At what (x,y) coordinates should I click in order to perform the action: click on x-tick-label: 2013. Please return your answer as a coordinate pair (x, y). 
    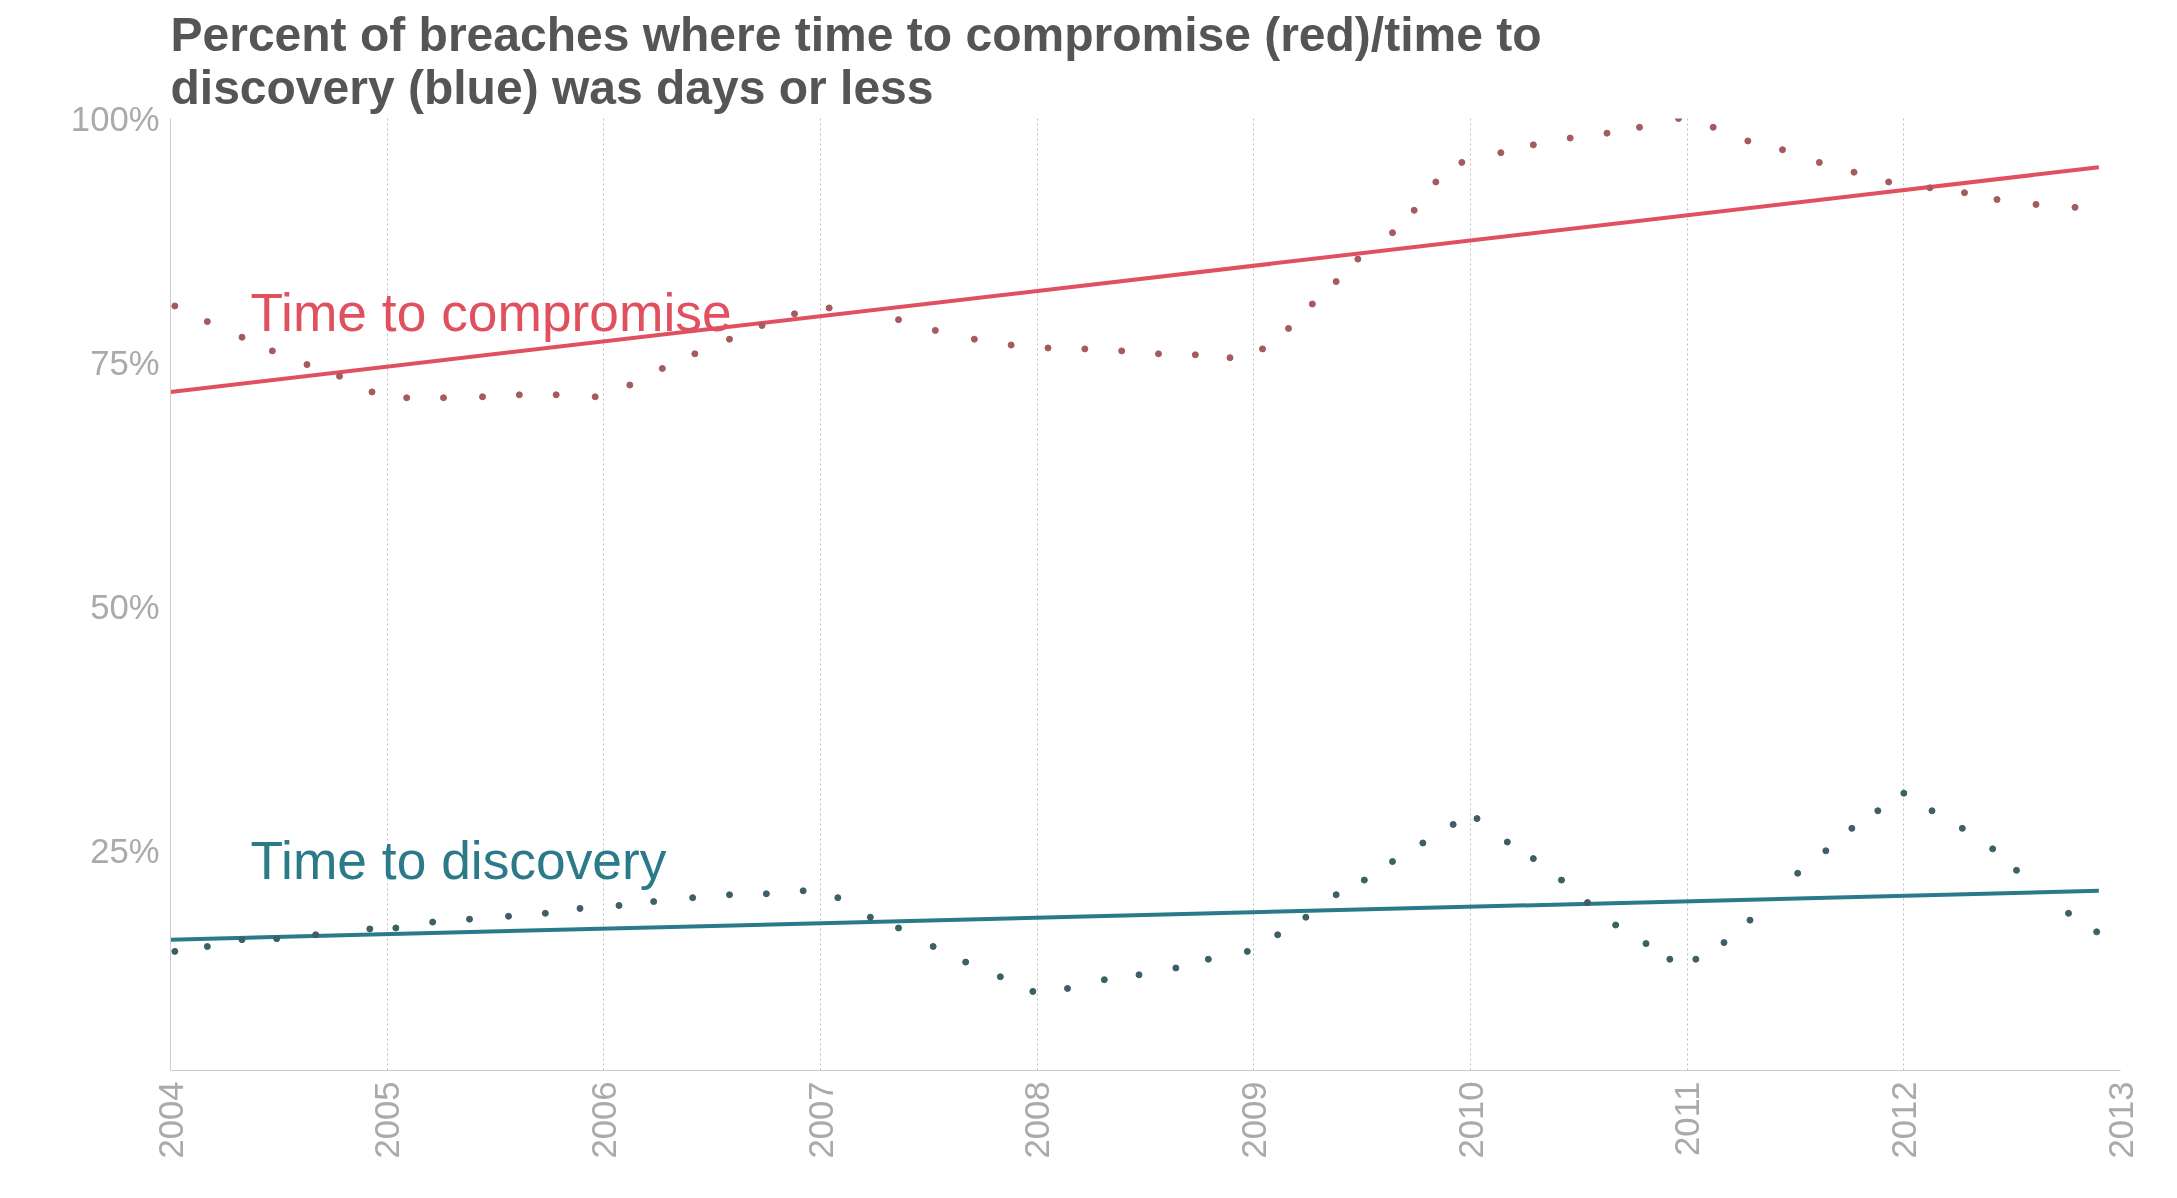
    Looking at the image, I should click on (2120, 1120).